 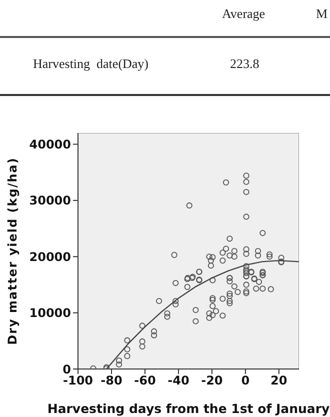 What do you see at coordinates (50, 313) in the screenshot?
I see `y-tick-label: 10000` at bounding box center [50, 313].